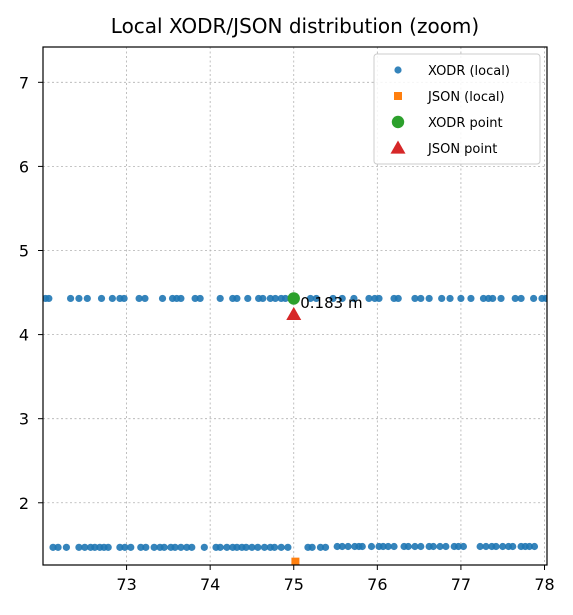 The width and height of the screenshot is (573, 615). I want to click on series-xodr-point, so click(293, 298).